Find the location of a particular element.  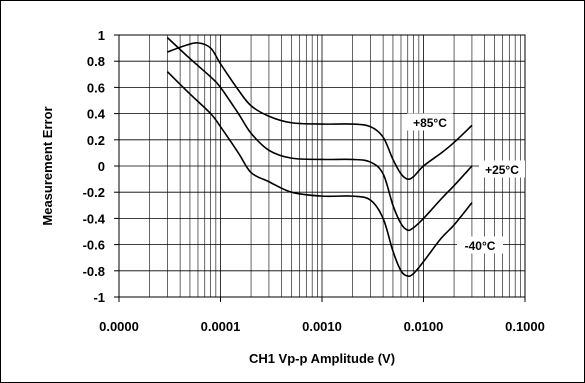

x-tick-label: 0.0010 is located at coordinates (322, 326).